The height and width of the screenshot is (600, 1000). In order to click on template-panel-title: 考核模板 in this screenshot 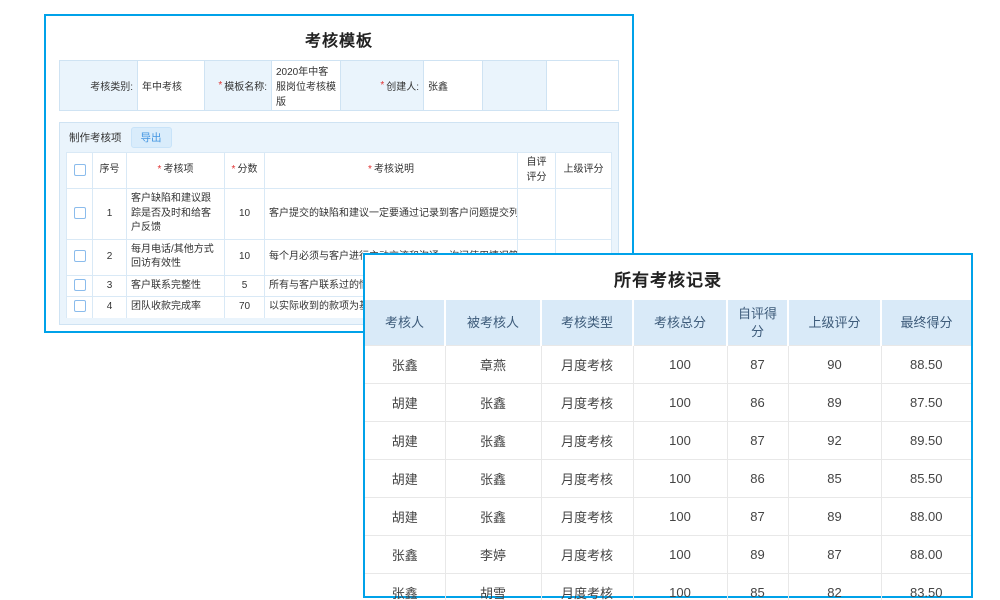, I will do `click(338, 41)`.